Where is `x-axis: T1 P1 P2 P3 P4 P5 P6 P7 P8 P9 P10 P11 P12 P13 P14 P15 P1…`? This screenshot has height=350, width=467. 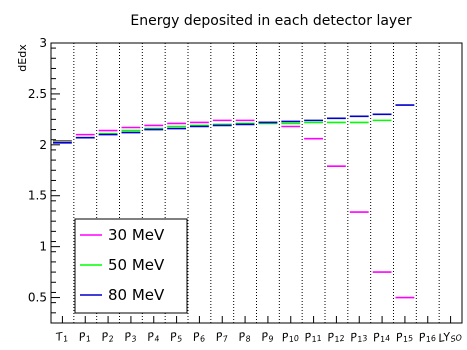
x-axis: T1 P1 P2 P3 P4 P5 P6 P7 P8 P9 P10 P11 P12 P13 P14 P15 P1… is located at coordinates (259, 331).